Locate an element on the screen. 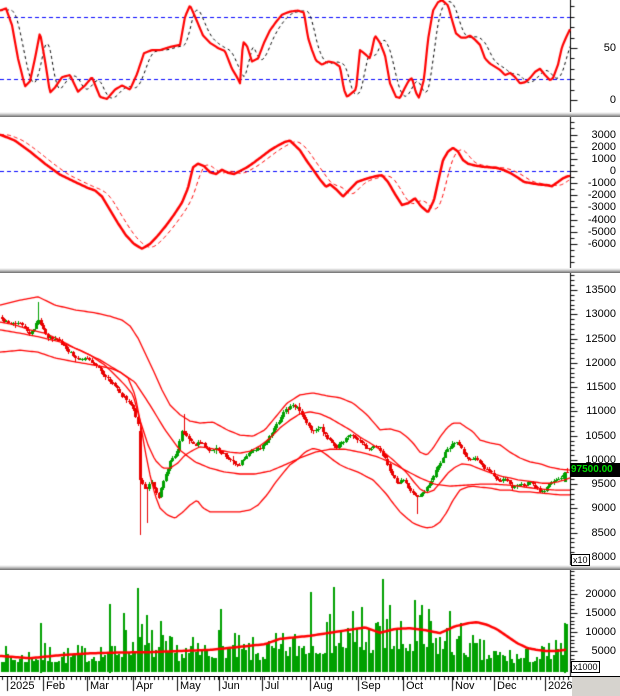  x-axis-label: 2025 is located at coordinates (22, 686).